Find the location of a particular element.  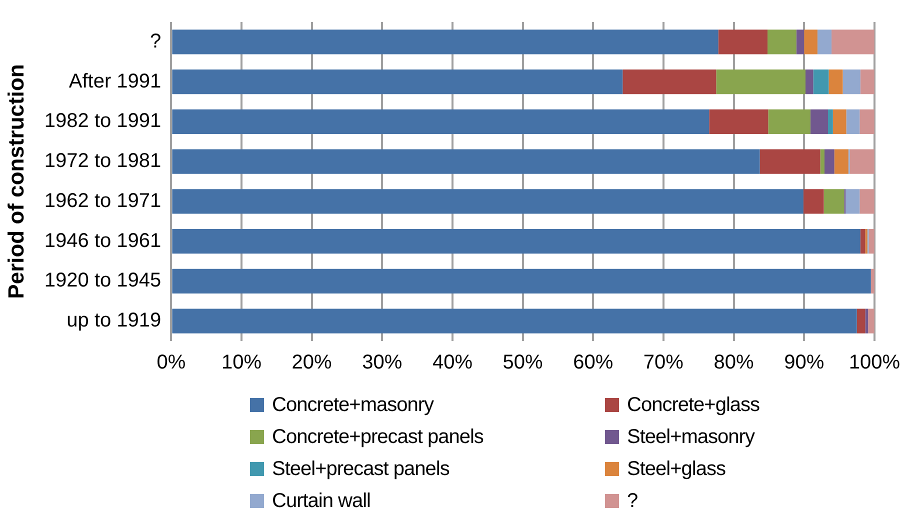

y-tick-label: up to 1919 is located at coordinates (114, 321).